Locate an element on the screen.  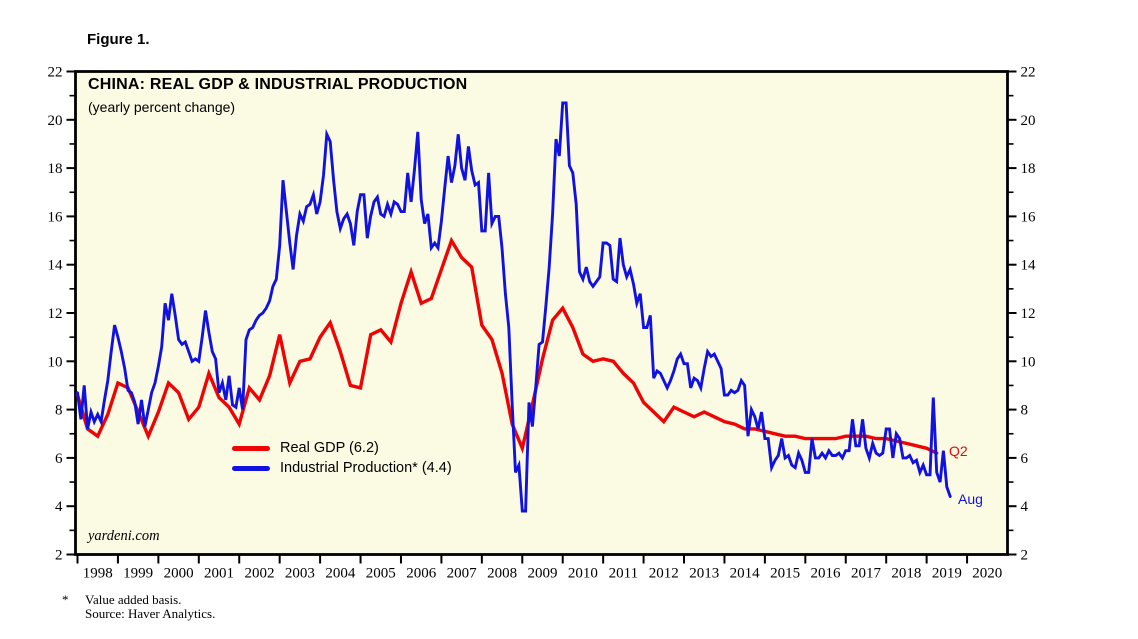
svg-text: 2011 is located at coordinates (623, 574).